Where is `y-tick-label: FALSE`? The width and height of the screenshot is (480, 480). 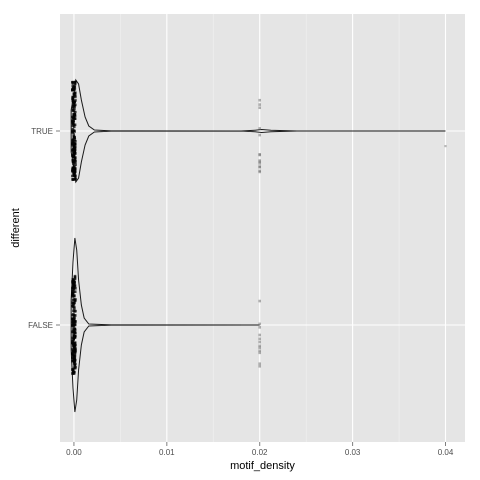 y-tick-label: FALSE is located at coordinates (40, 325).